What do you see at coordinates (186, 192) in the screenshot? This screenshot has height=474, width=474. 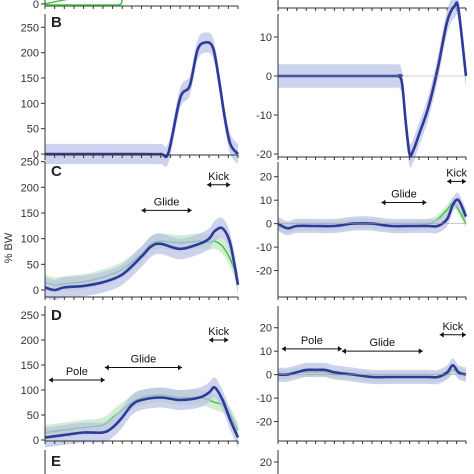 I see `C-left-annotations: Glide Kick` at bounding box center [186, 192].